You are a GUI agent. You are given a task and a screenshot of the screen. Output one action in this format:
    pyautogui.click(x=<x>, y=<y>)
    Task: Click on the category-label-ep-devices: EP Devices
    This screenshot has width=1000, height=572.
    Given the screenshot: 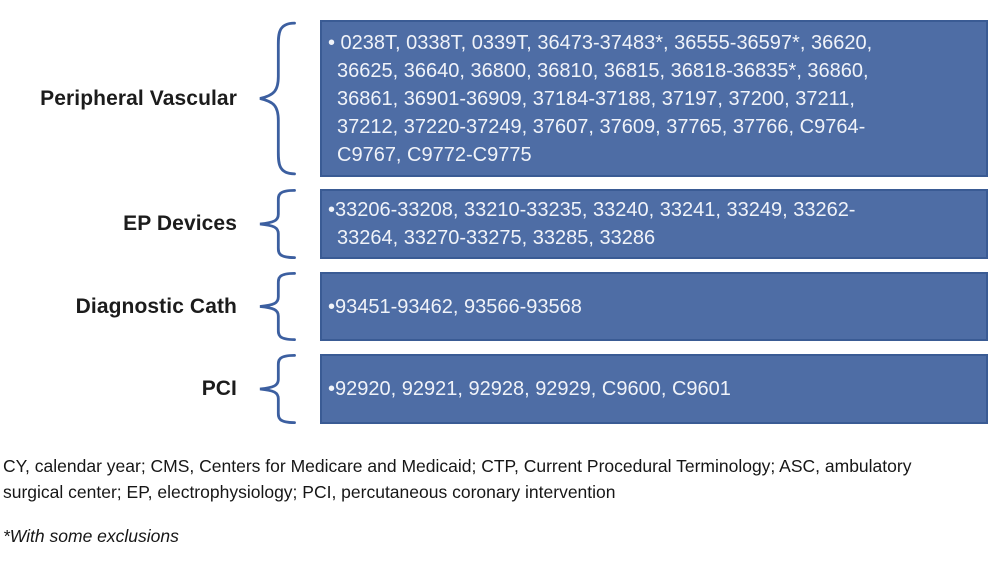 What is the action you would take?
    pyautogui.click(x=180, y=223)
    